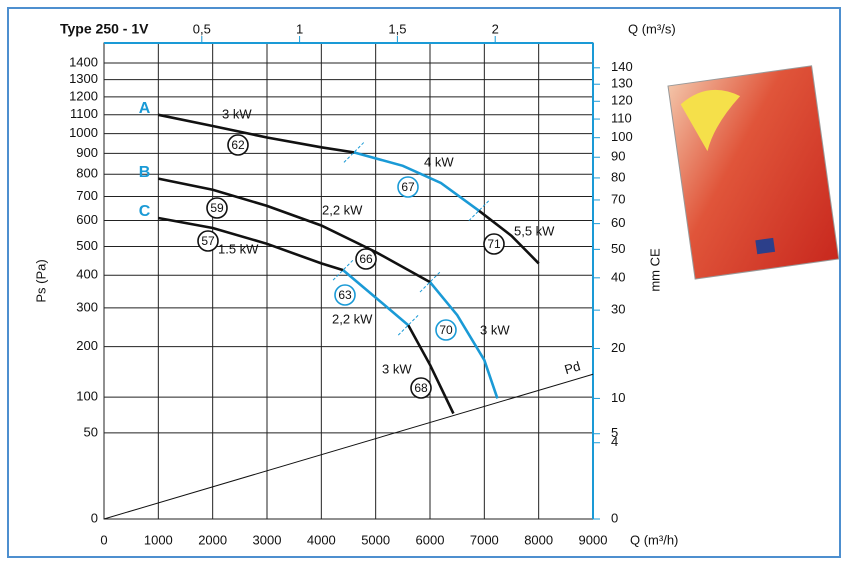 This screenshot has width=848, height=565. Describe the element at coordinates (593, 539) in the screenshot. I see `x-tick-label: 9000` at that location.